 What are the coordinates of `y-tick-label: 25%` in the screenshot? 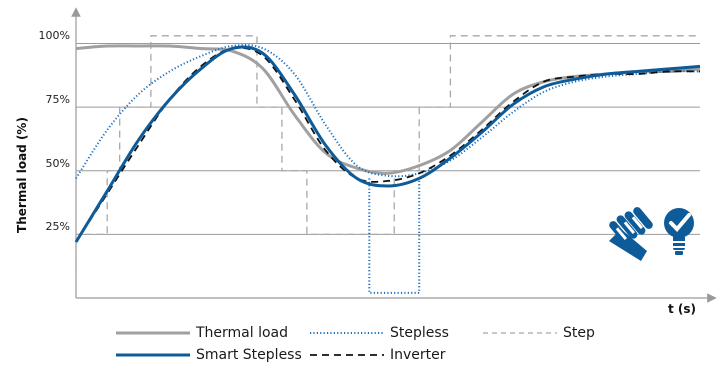 It's located at (57, 227).